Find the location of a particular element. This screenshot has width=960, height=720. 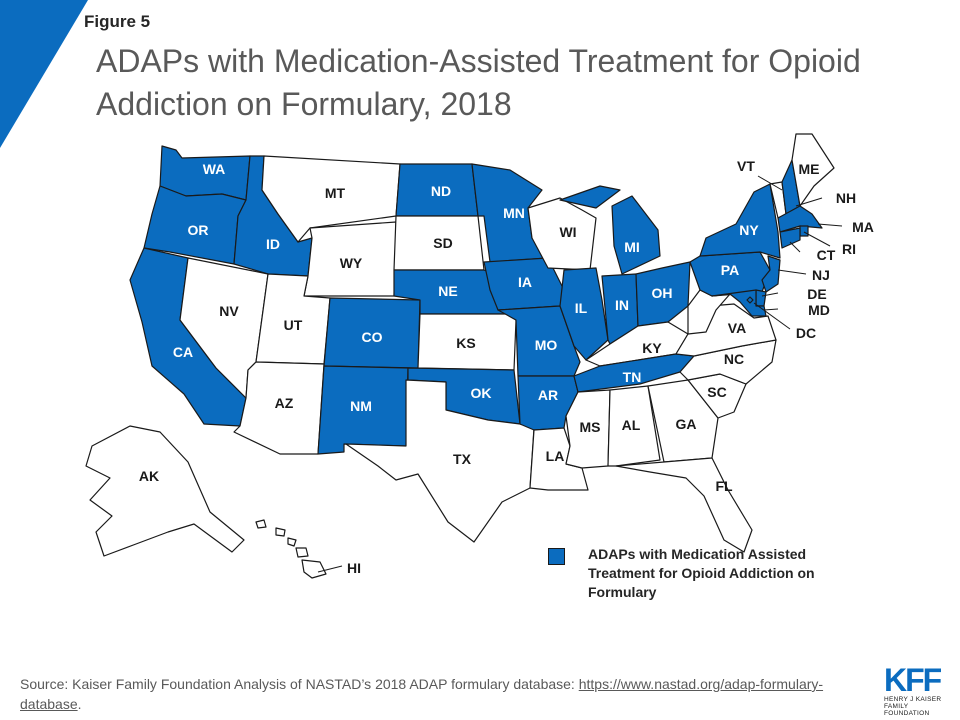

state-label-CA: CA is located at coordinates (183, 352).